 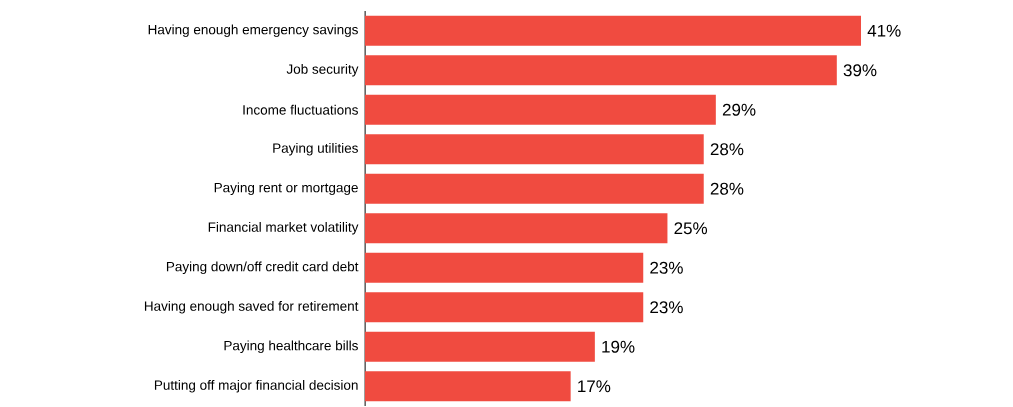 I want to click on y-tick-label: Paying healthcare bills, so click(x=291, y=347).